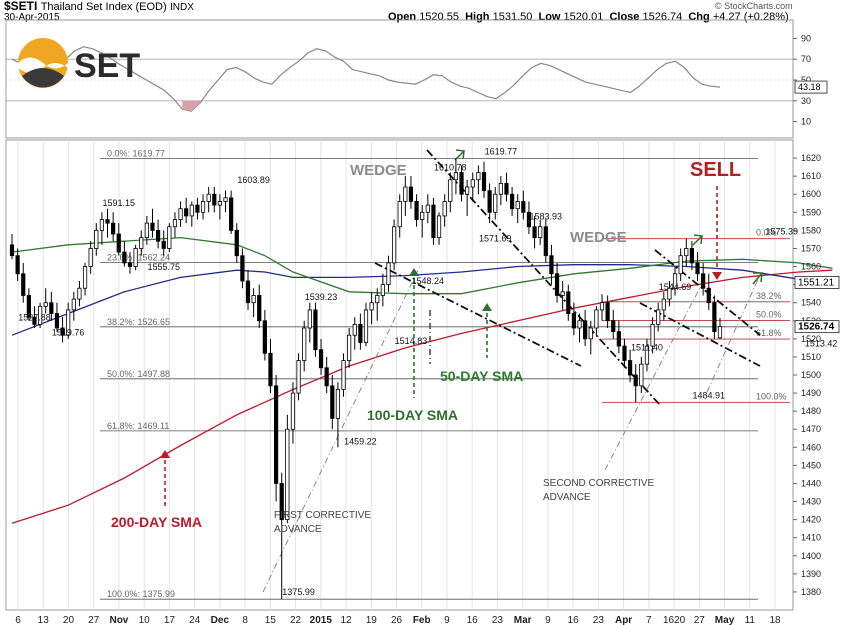 The width and height of the screenshot is (841, 625). I want to click on y-tick-label: 1410, so click(811, 538).